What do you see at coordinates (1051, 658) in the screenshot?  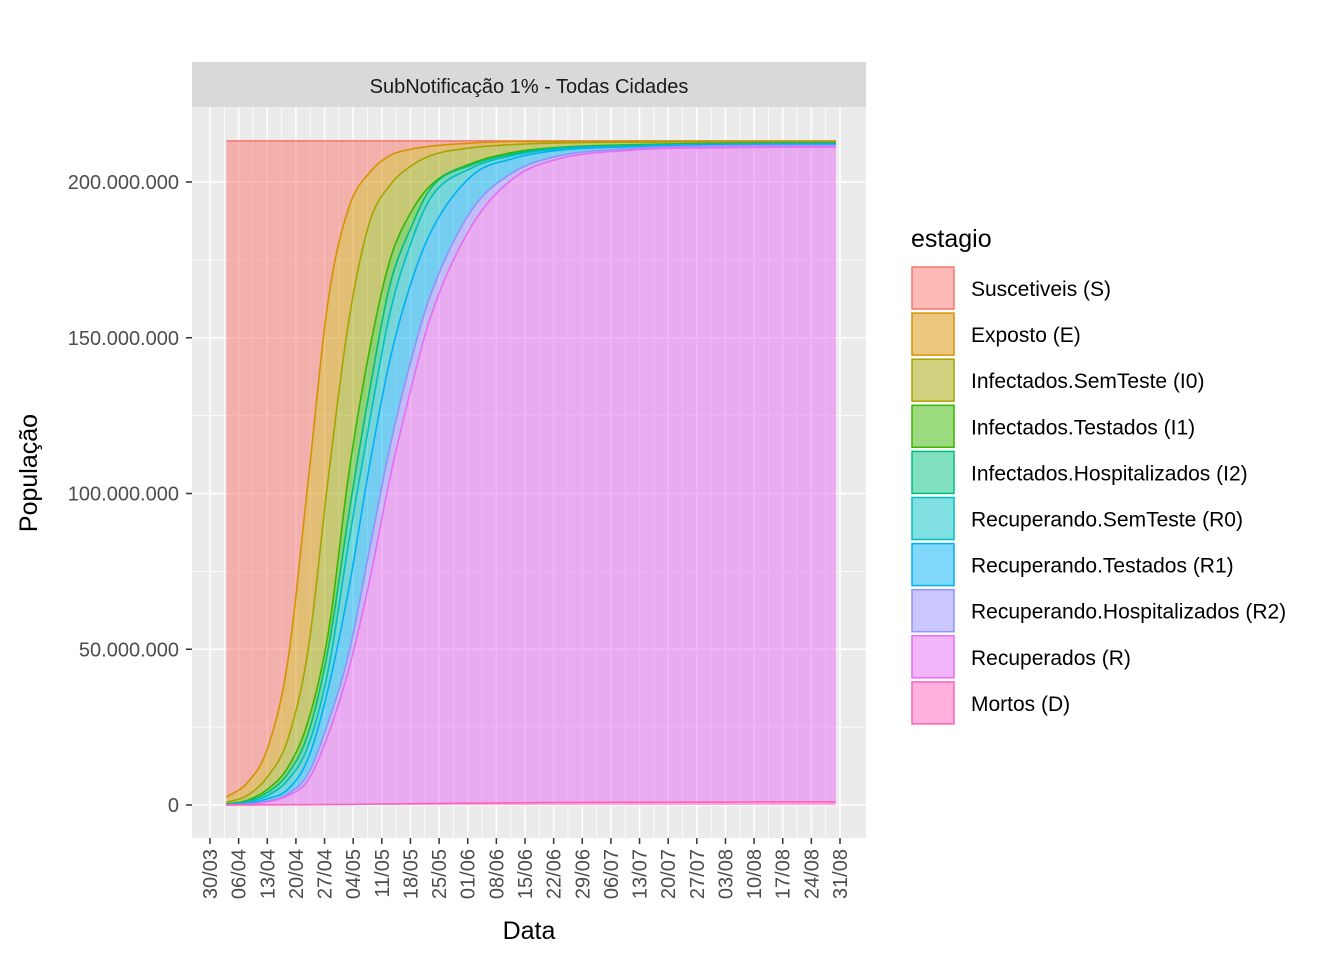 I see `legend-label: Recuperados (R)` at bounding box center [1051, 658].